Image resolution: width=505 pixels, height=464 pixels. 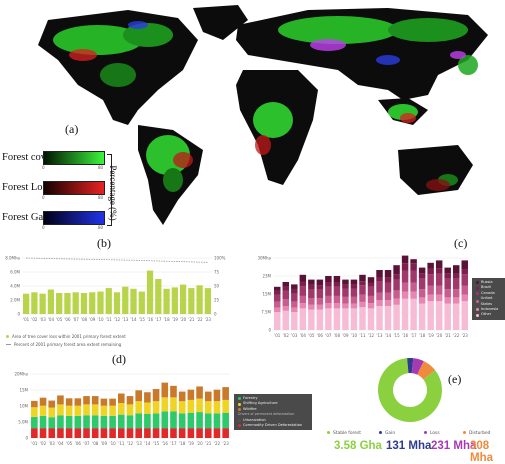 I want to click on chart-d-x-tick: '21, so click(x=208, y=443).